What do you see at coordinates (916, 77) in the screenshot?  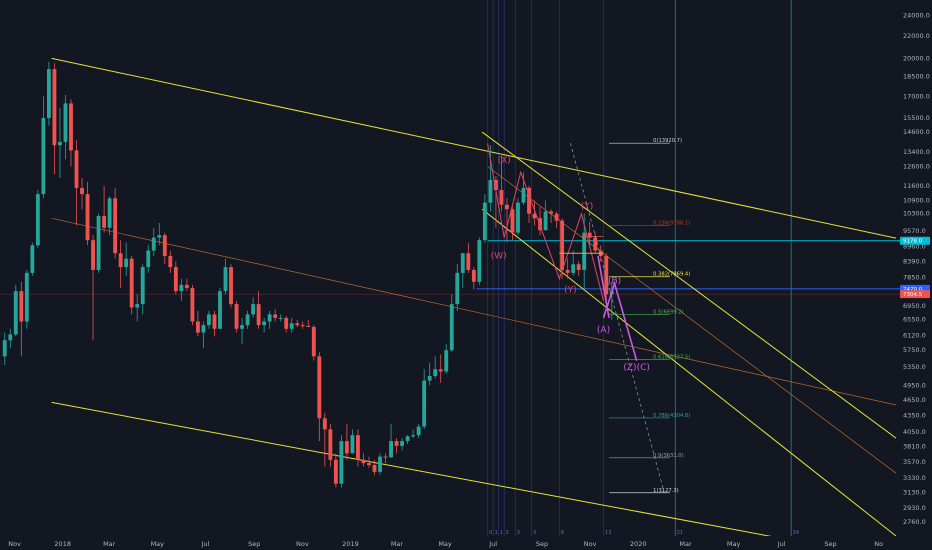 I see `price-tick-label: 18500.0` at bounding box center [916, 77].